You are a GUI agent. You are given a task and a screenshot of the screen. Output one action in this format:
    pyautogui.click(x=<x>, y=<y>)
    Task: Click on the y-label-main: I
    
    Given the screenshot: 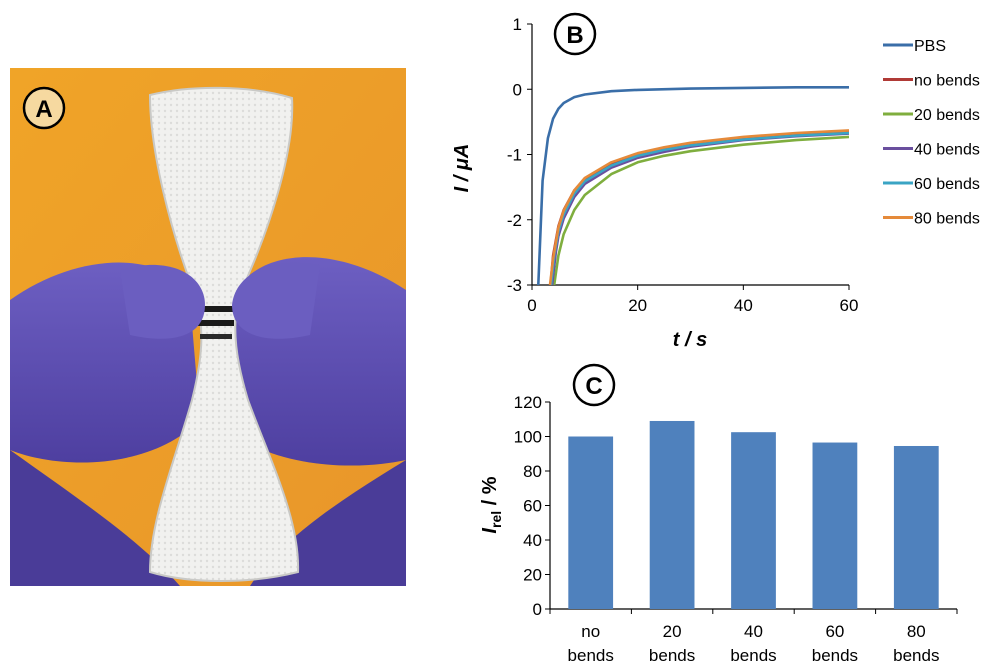 What is the action you would take?
    pyautogui.click(x=490, y=531)
    